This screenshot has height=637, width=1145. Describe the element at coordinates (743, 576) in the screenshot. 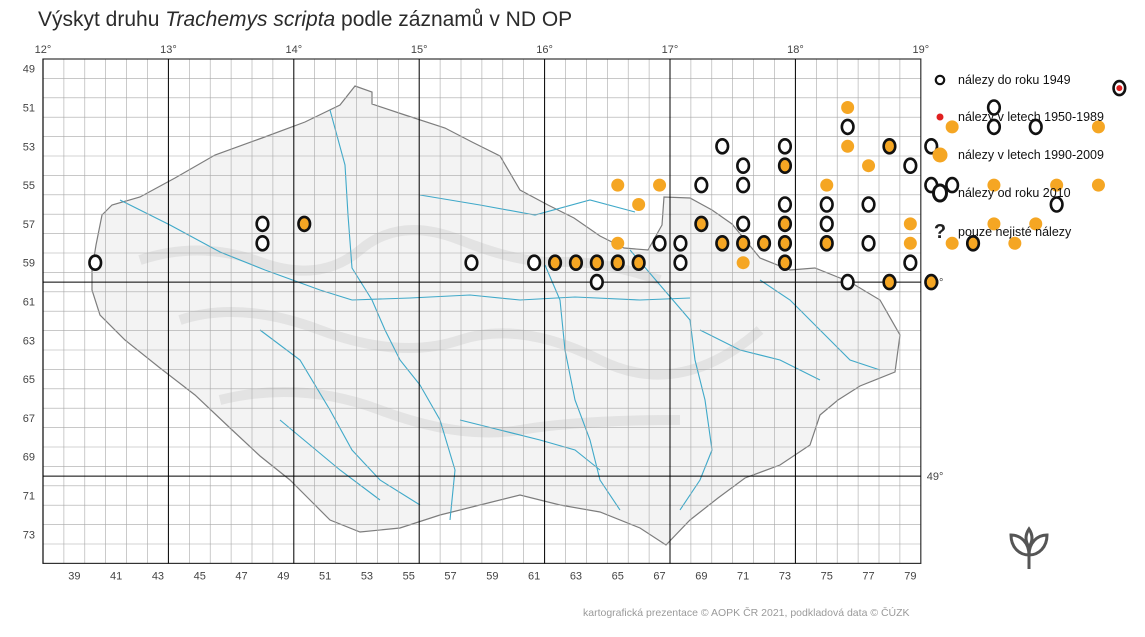

I see `column-label: 71` at that location.